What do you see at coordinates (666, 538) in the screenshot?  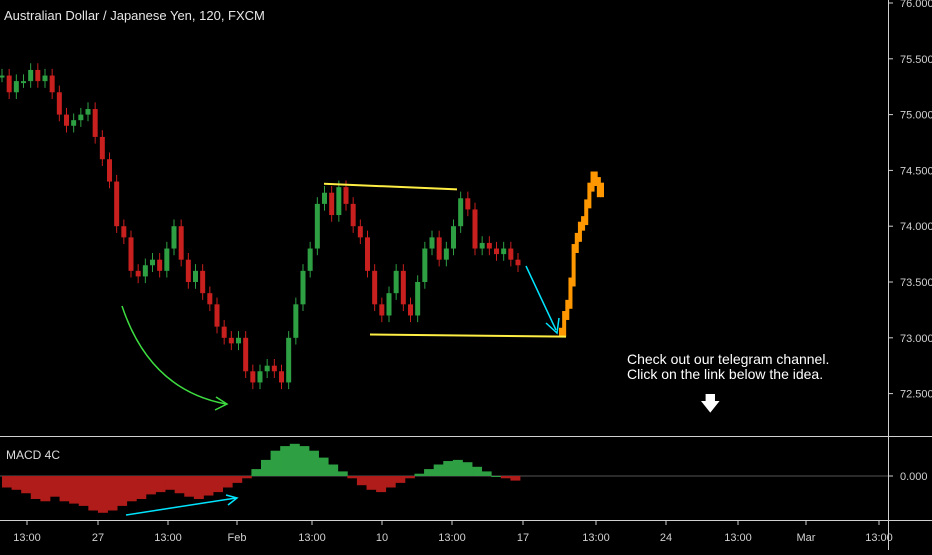 I see `time-tick-label: 24` at bounding box center [666, 538].